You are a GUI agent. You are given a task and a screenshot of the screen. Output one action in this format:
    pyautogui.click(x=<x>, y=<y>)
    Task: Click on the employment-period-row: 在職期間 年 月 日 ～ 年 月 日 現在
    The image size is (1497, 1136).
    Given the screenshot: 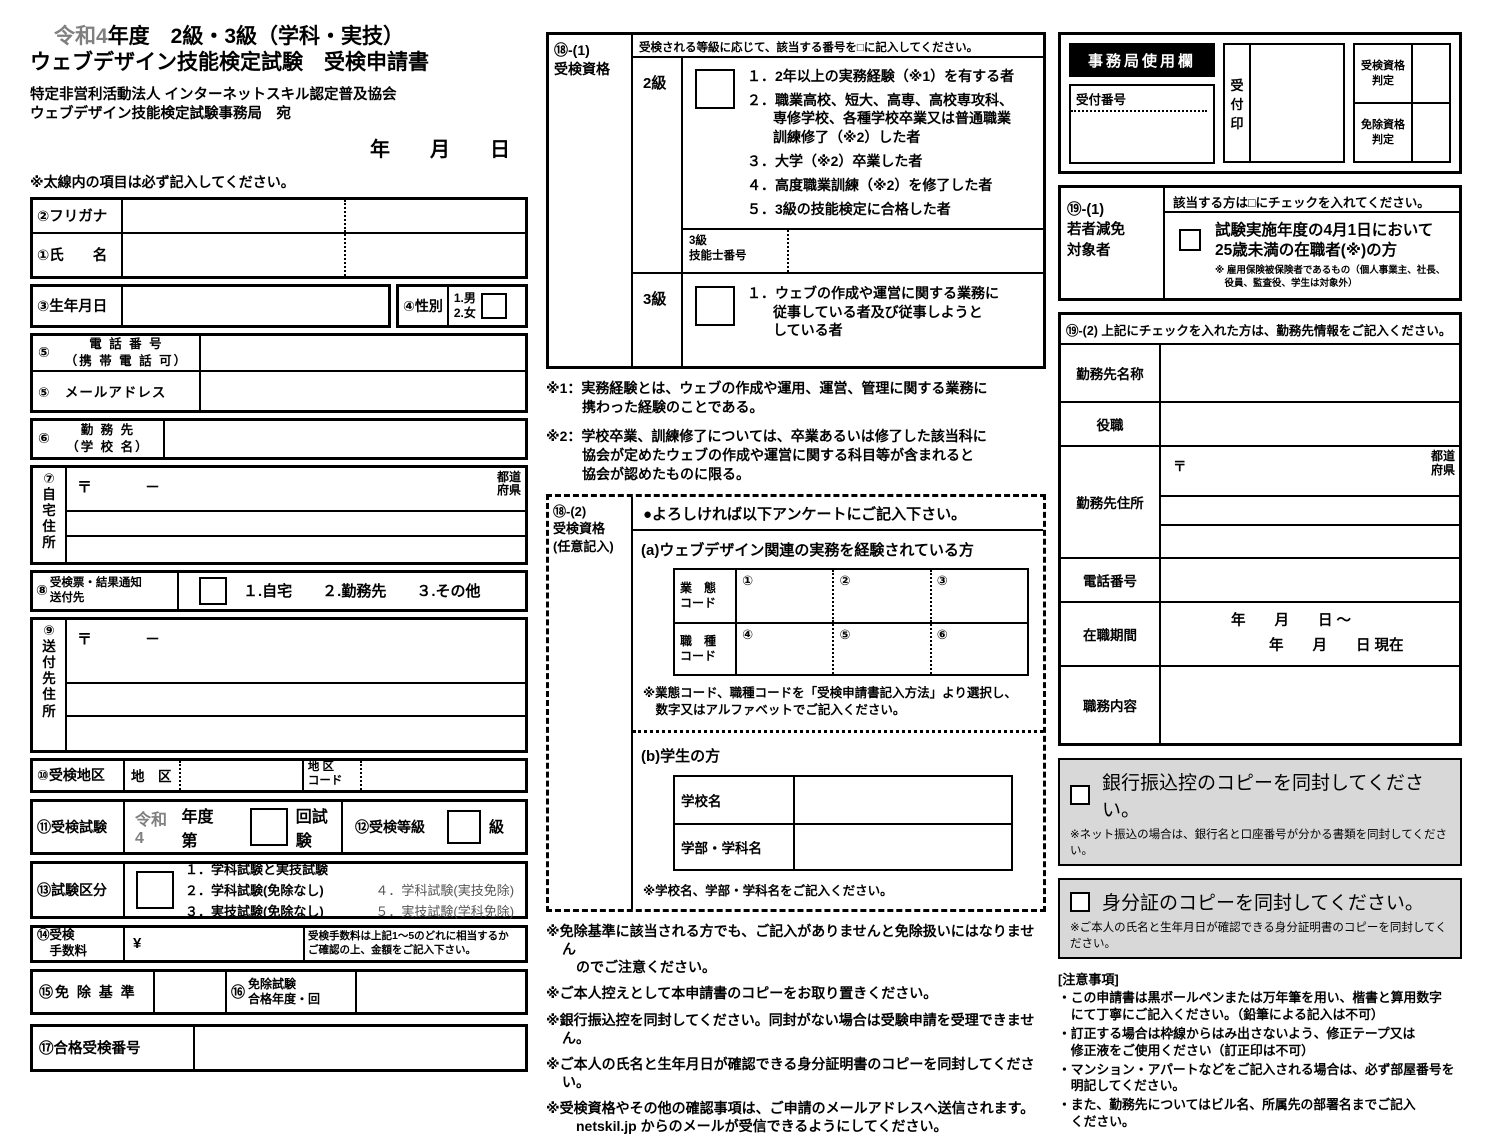 What is the action you would take?
    pyautogui.click(x=1260, y=633)
    